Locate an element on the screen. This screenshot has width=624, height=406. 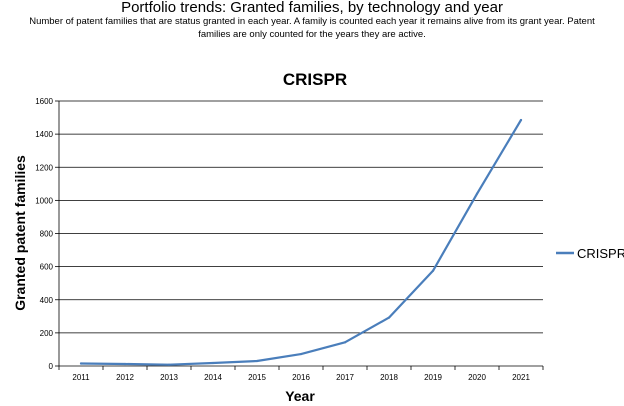
y-tick-label: 1600 is located at coordinates (44, 101).